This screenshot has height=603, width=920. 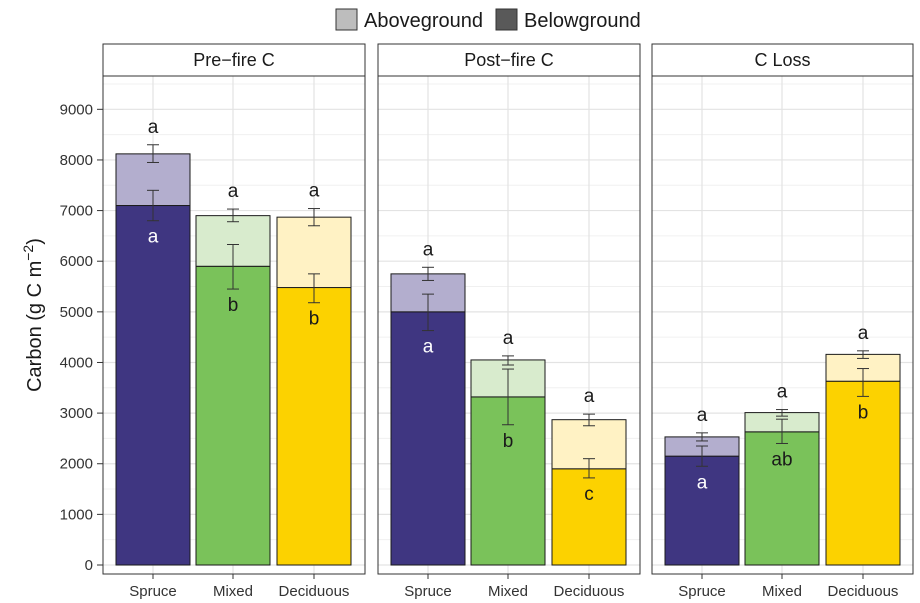 What do you see at coordinates (782, 60) in the screenshot?
I see `panel-title: C Loss` at bounding box center [782, 60].